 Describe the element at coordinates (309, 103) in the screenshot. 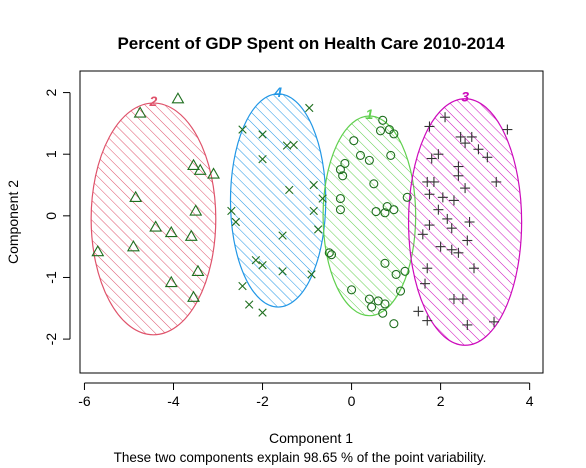

I see `cluster-labels: 2 4 1 3` at that location.